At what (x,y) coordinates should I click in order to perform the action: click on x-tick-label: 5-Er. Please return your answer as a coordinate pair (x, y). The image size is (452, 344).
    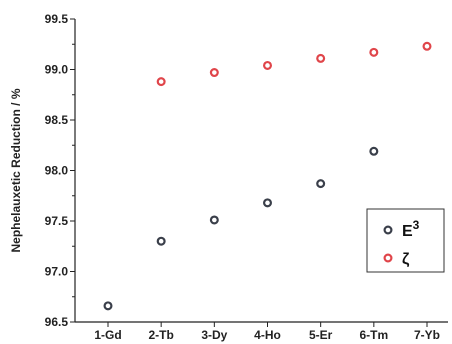
    Looking at the image, I should click on (321, 335).